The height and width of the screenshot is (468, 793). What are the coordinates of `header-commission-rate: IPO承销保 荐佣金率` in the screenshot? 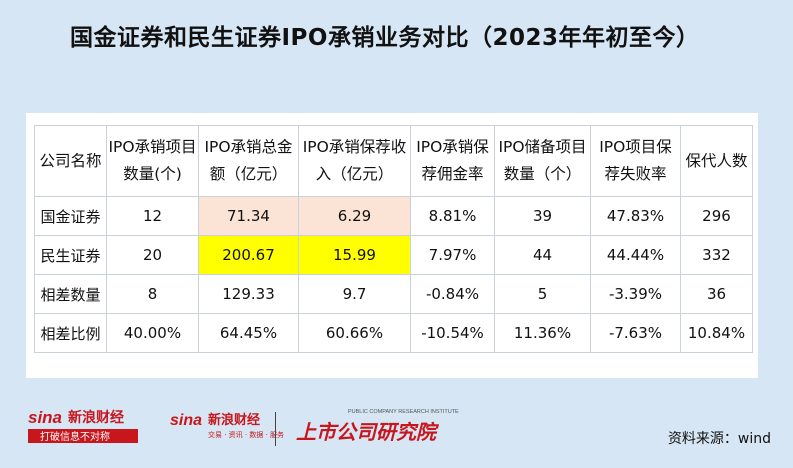 It's located at (452, 161).